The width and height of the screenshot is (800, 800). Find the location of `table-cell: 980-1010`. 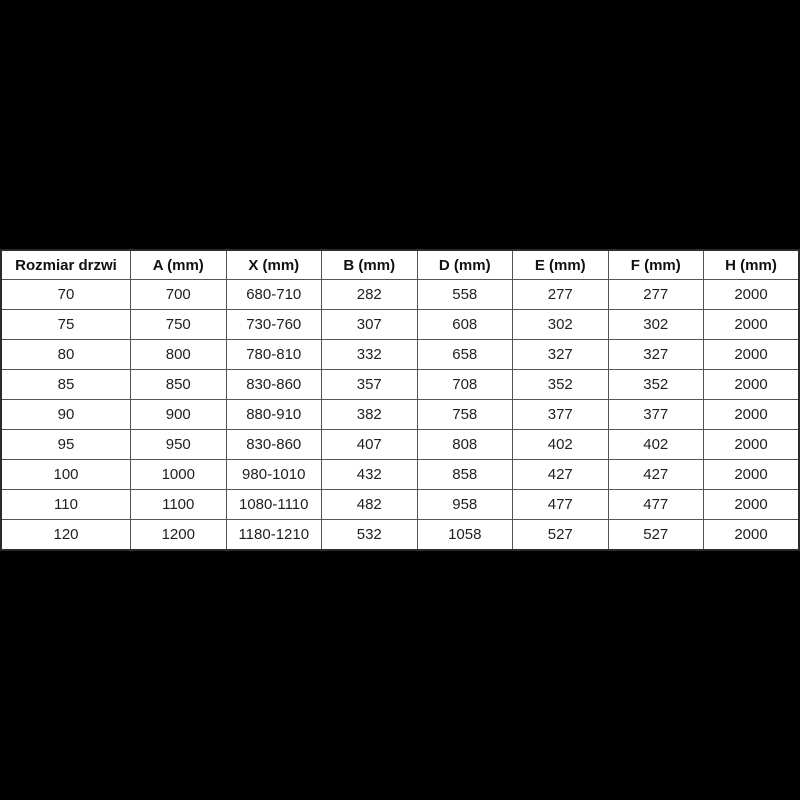

table-cell: 980-1010 is located at coordinates (273, 474).